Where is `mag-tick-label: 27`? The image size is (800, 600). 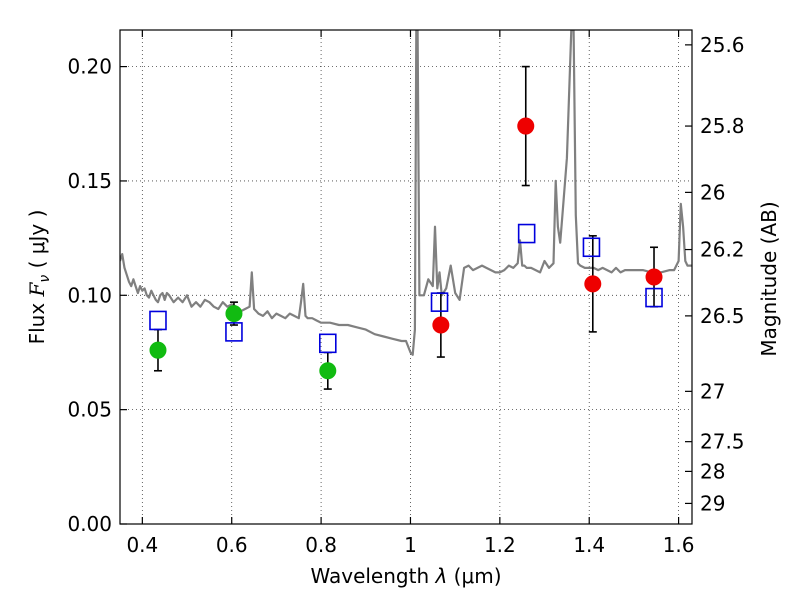 mag-tick-label: 27 is located at coordinates (712, 391).